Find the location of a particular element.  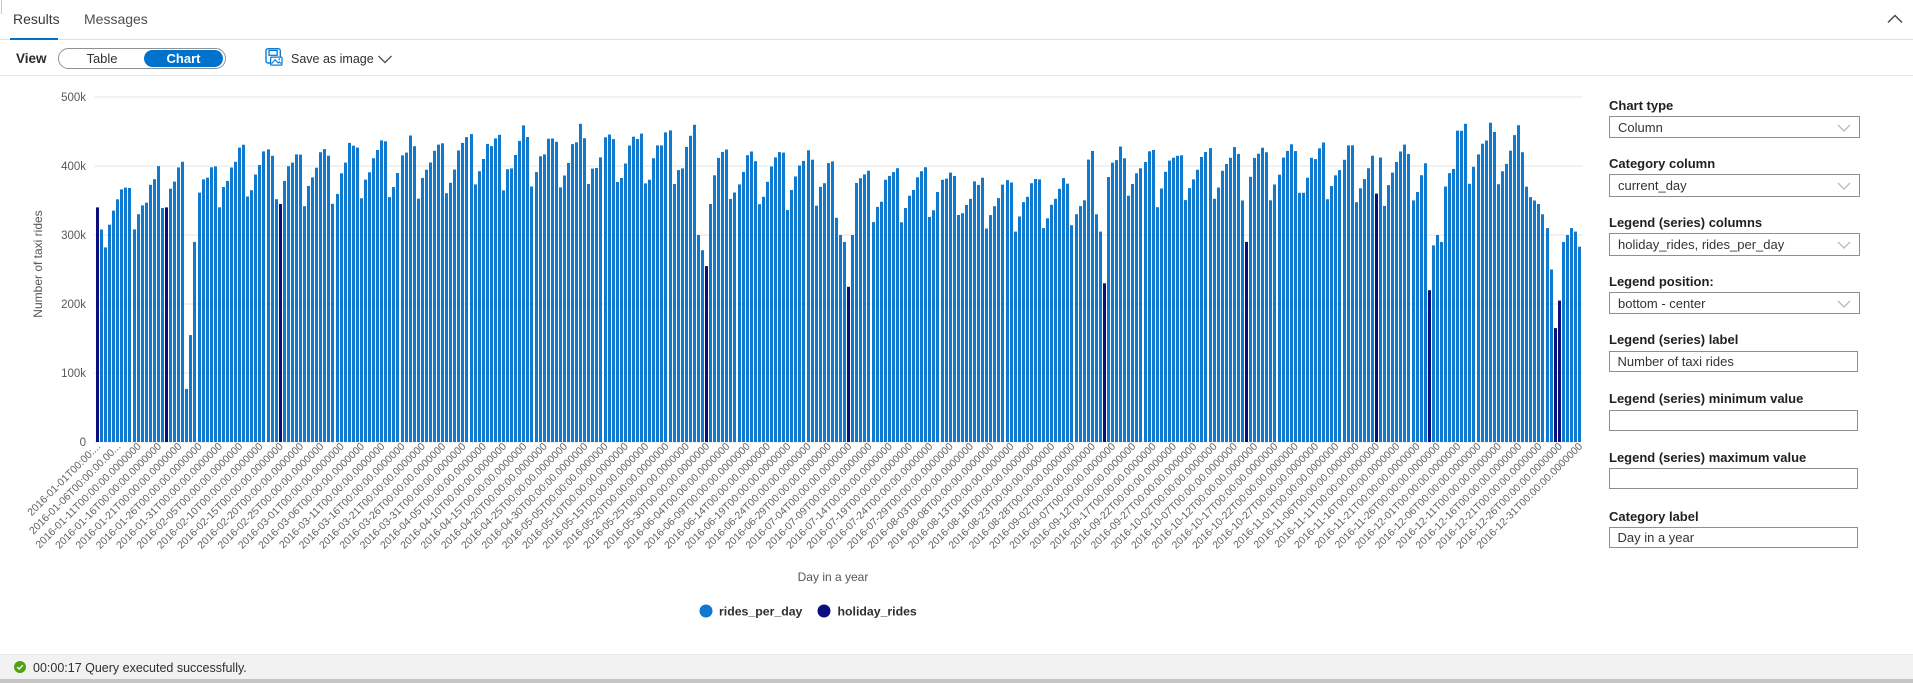

svg-text: 0 is located at coordinates (83, 443).